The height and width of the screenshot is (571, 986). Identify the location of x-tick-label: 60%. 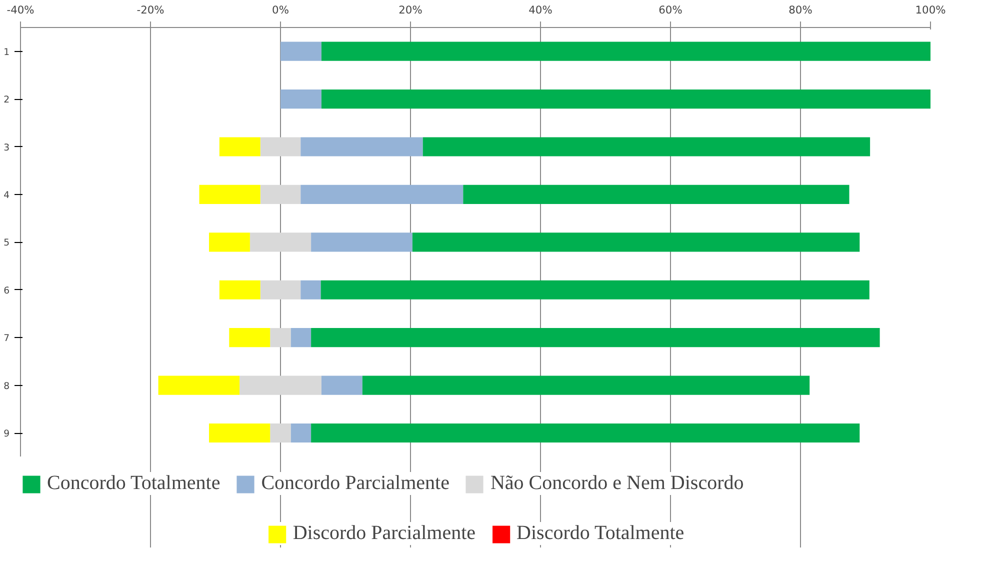
(670, 10).